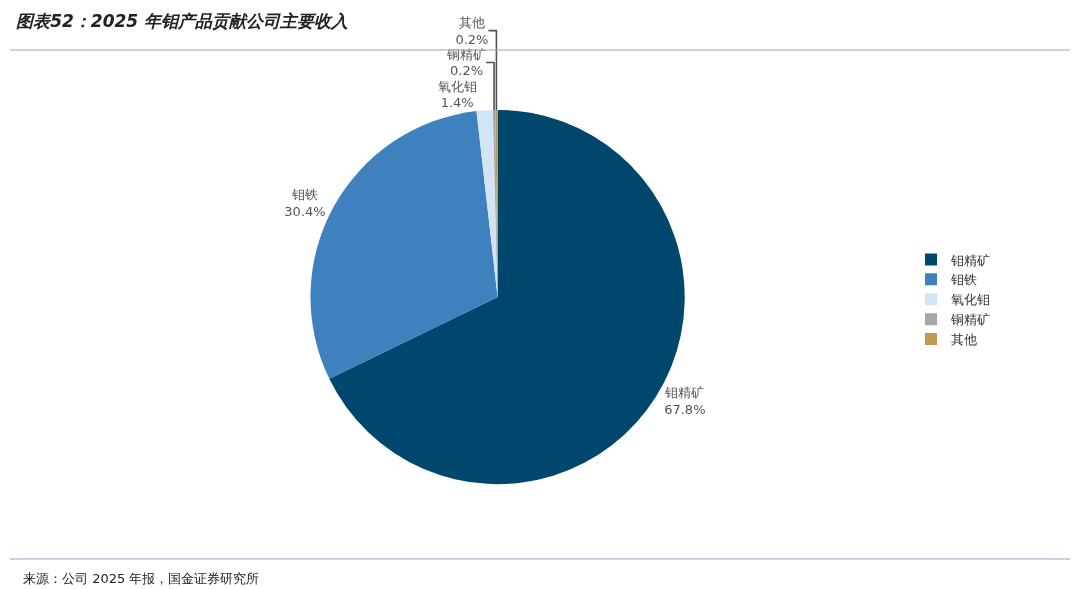 The height and width of the screenshot is (589, 1080). I want to click on slice-label: 钼铁, so click(304, 195).